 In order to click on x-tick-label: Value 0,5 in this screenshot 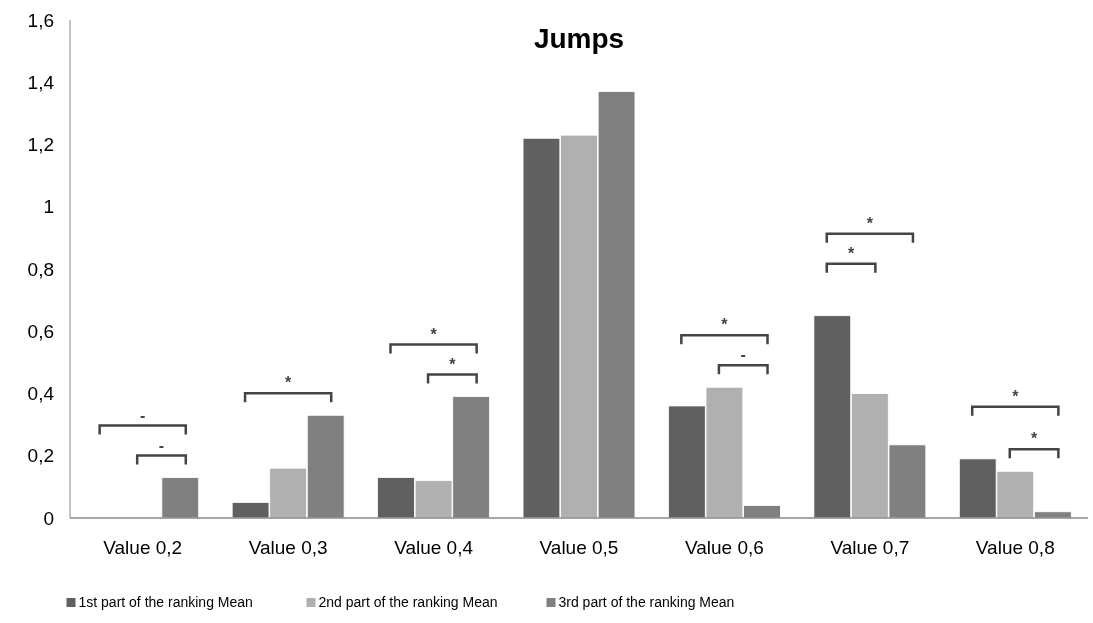, I will do `click(579, 547)`.